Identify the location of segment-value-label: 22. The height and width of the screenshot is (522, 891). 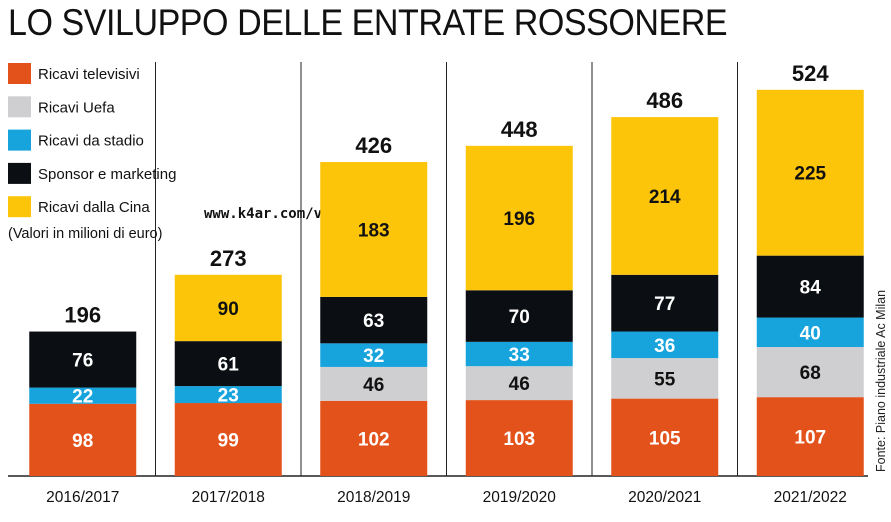
(82, 397).